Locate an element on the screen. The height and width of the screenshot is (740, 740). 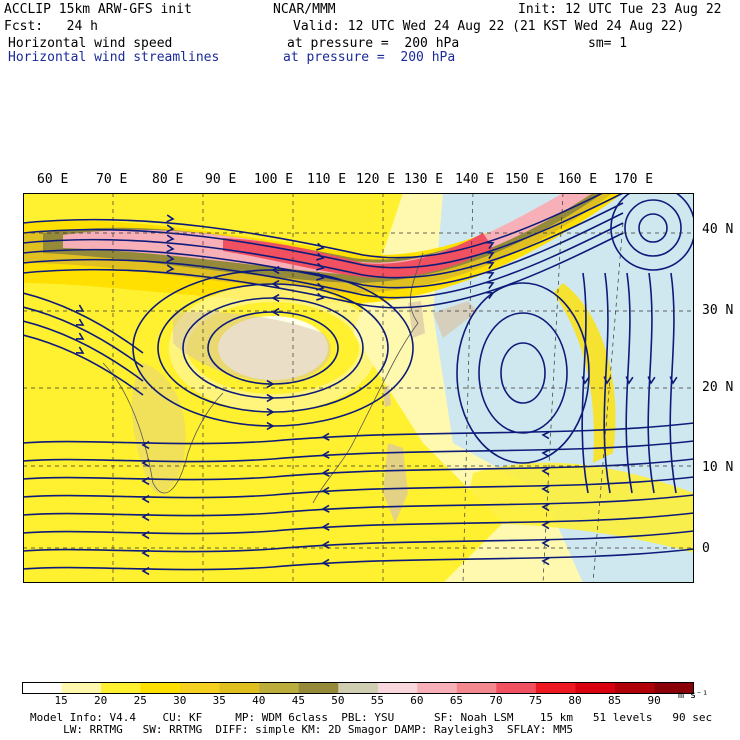
forecast-hour: Fcst: 24 h is located at coordinates (51, 26).